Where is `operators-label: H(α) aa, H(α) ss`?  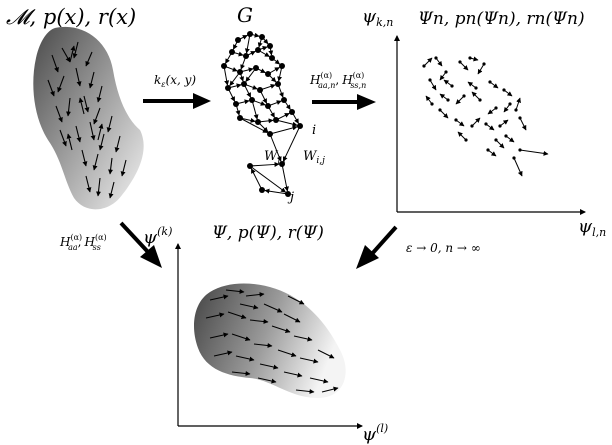
operators-label: H(α) aa, H(α) ss is located at coordinates (83, 242).